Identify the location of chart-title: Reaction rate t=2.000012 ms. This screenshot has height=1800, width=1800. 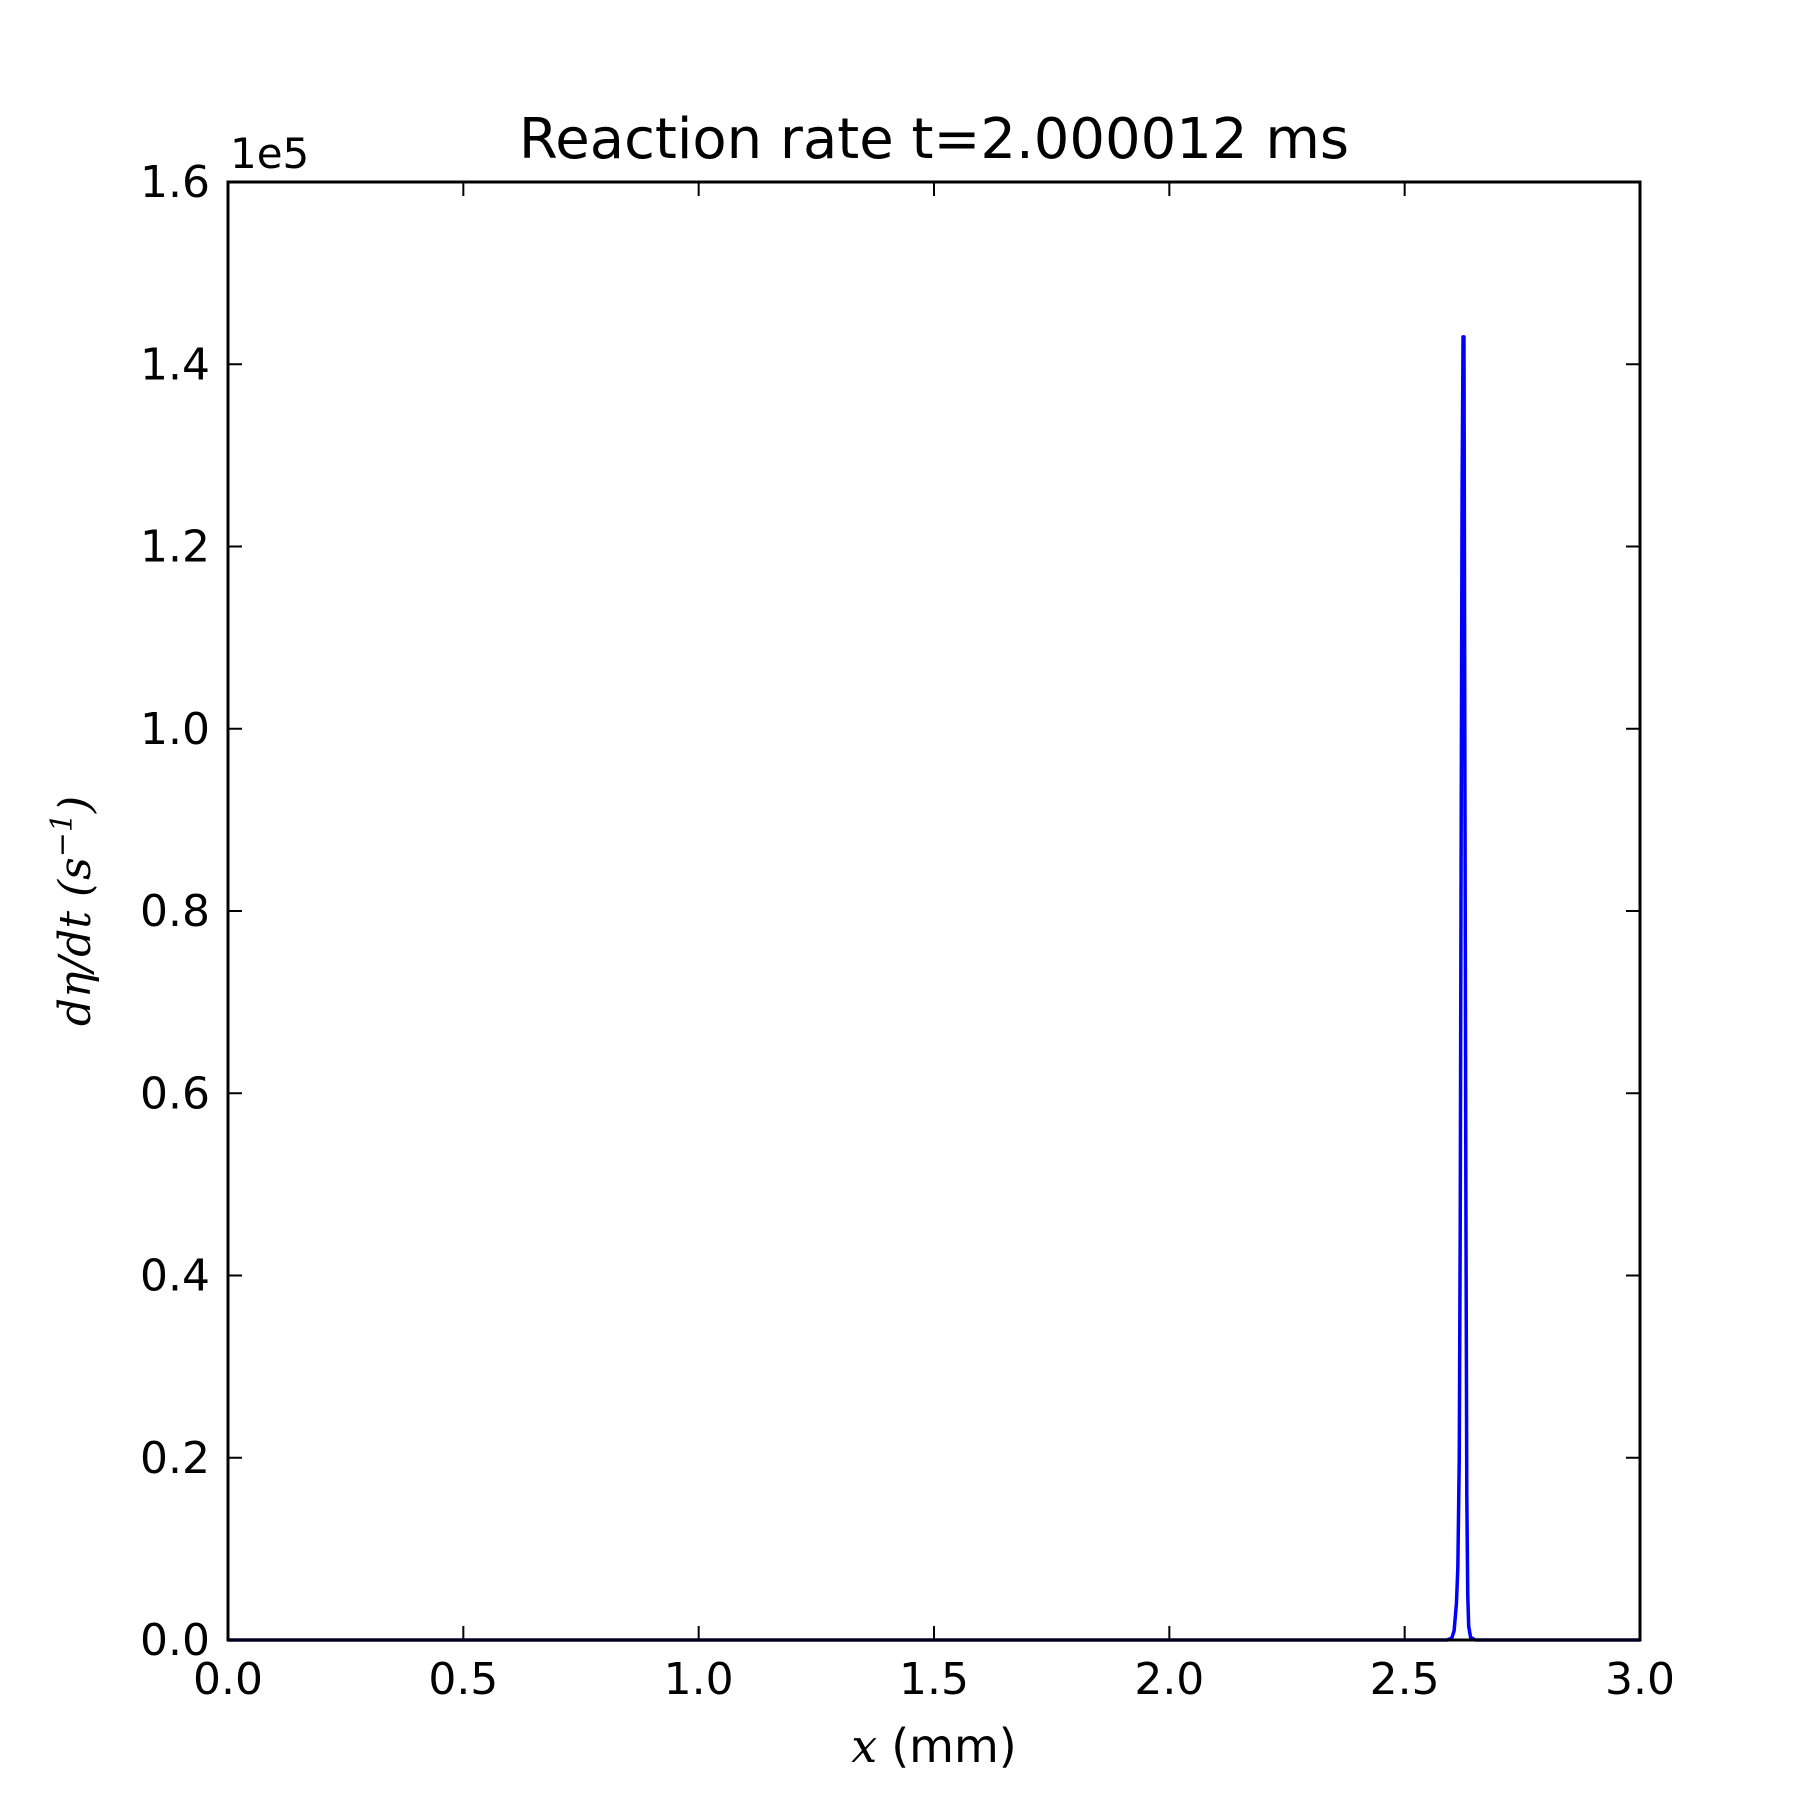
(934, 139).